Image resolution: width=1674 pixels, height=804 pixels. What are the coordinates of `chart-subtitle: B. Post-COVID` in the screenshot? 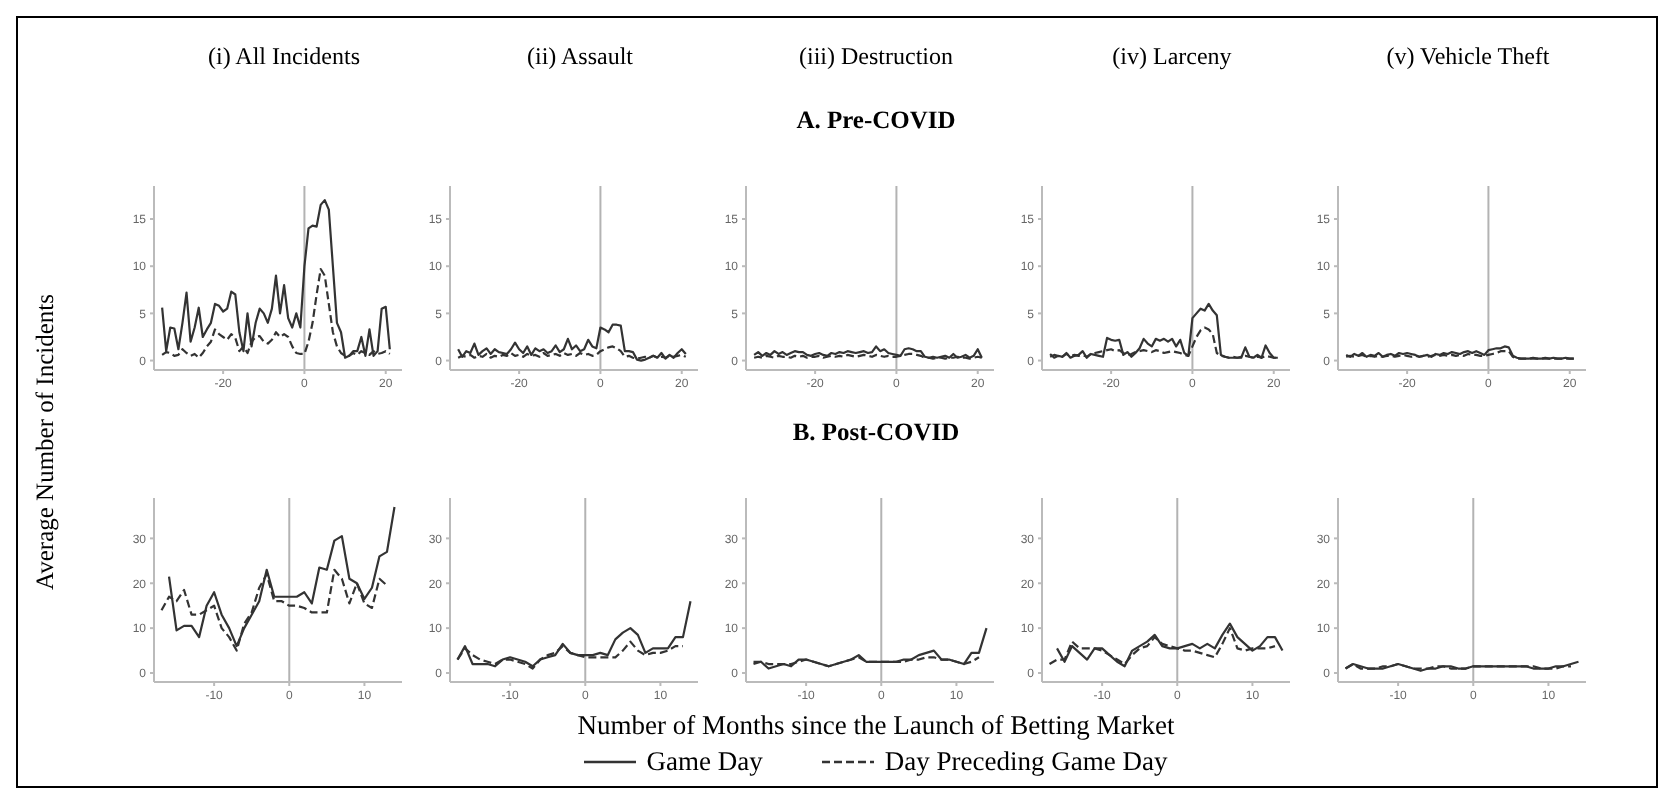 It's located at (876, 433).